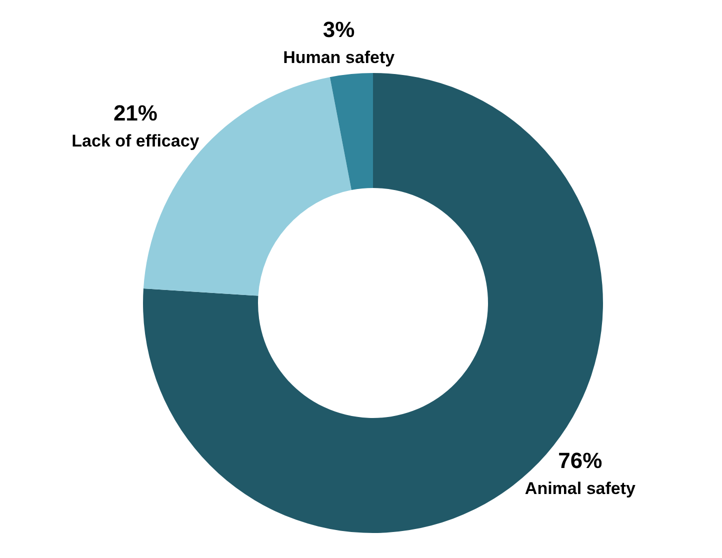  What do you see at coordinates (580, 488) in the screenshot?
I see `slice-label: Animal safety` at bounding box center [580, 488].